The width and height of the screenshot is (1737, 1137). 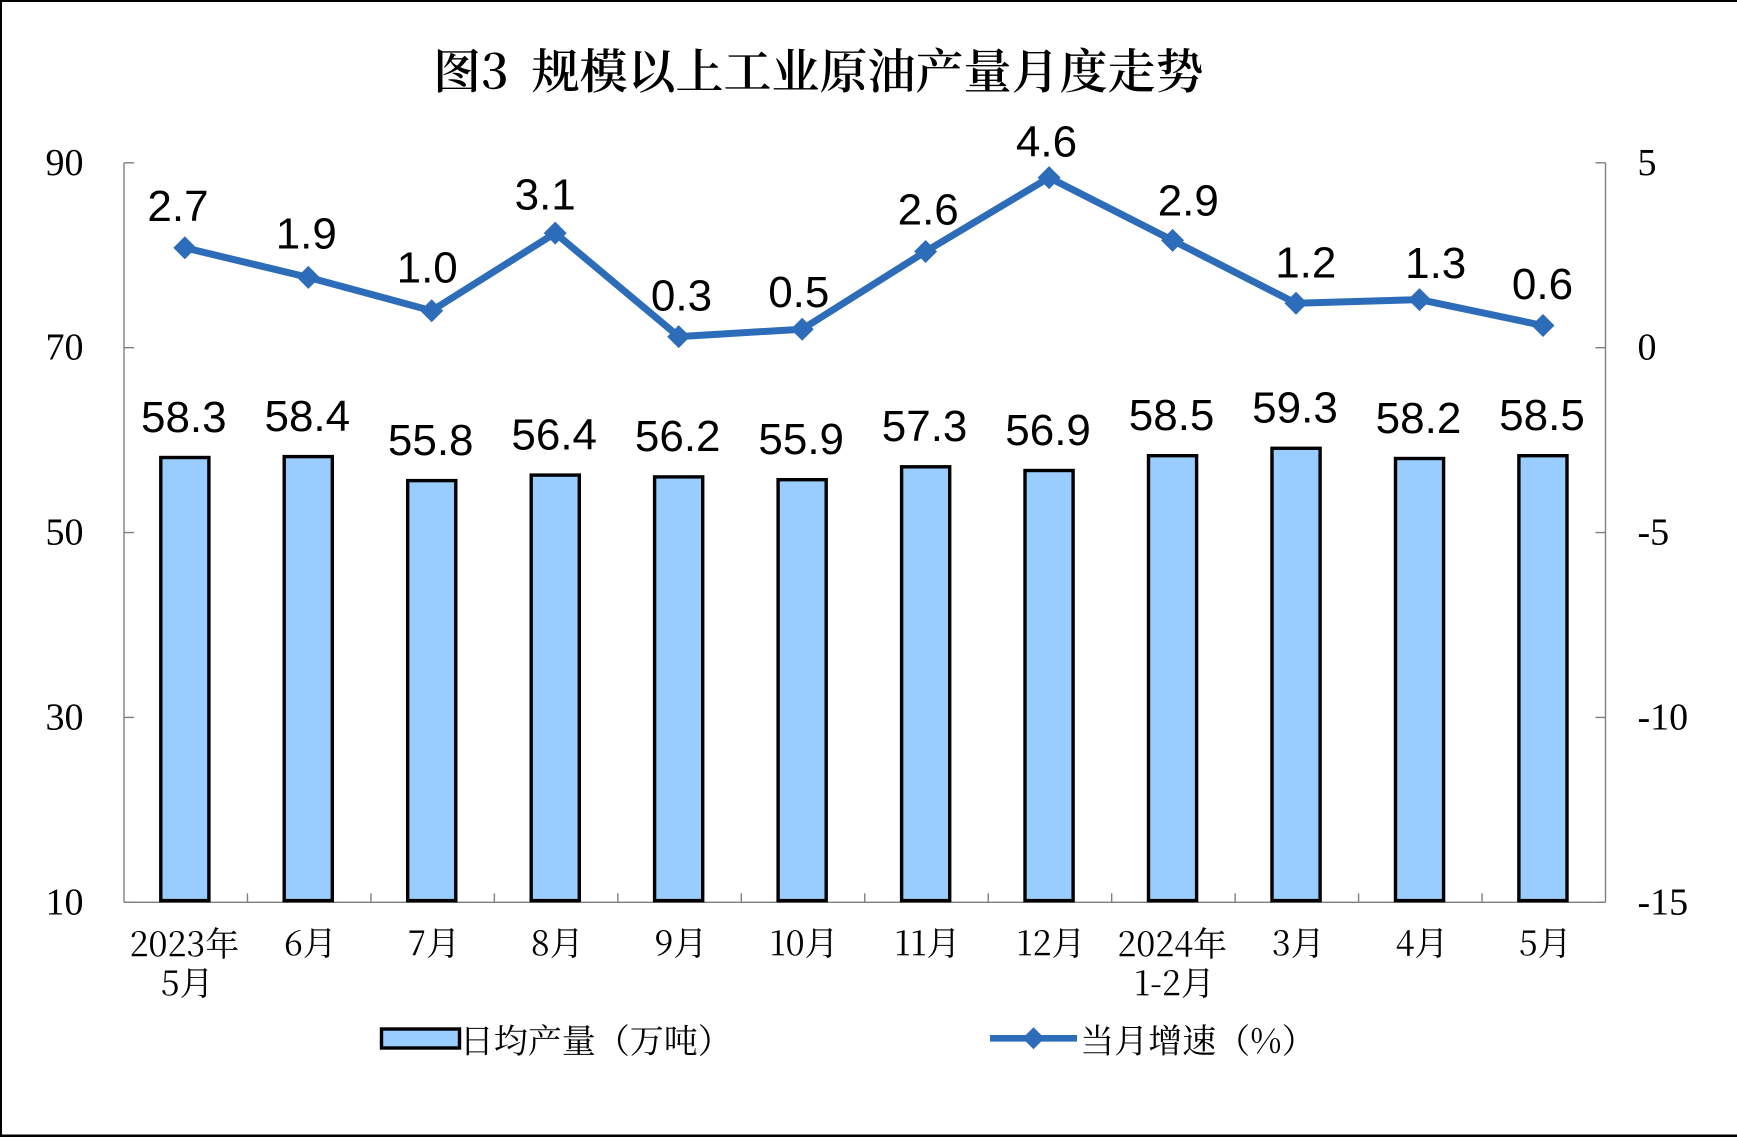 I want to click on svg-text: 58.4, so click(x=307, y=416).